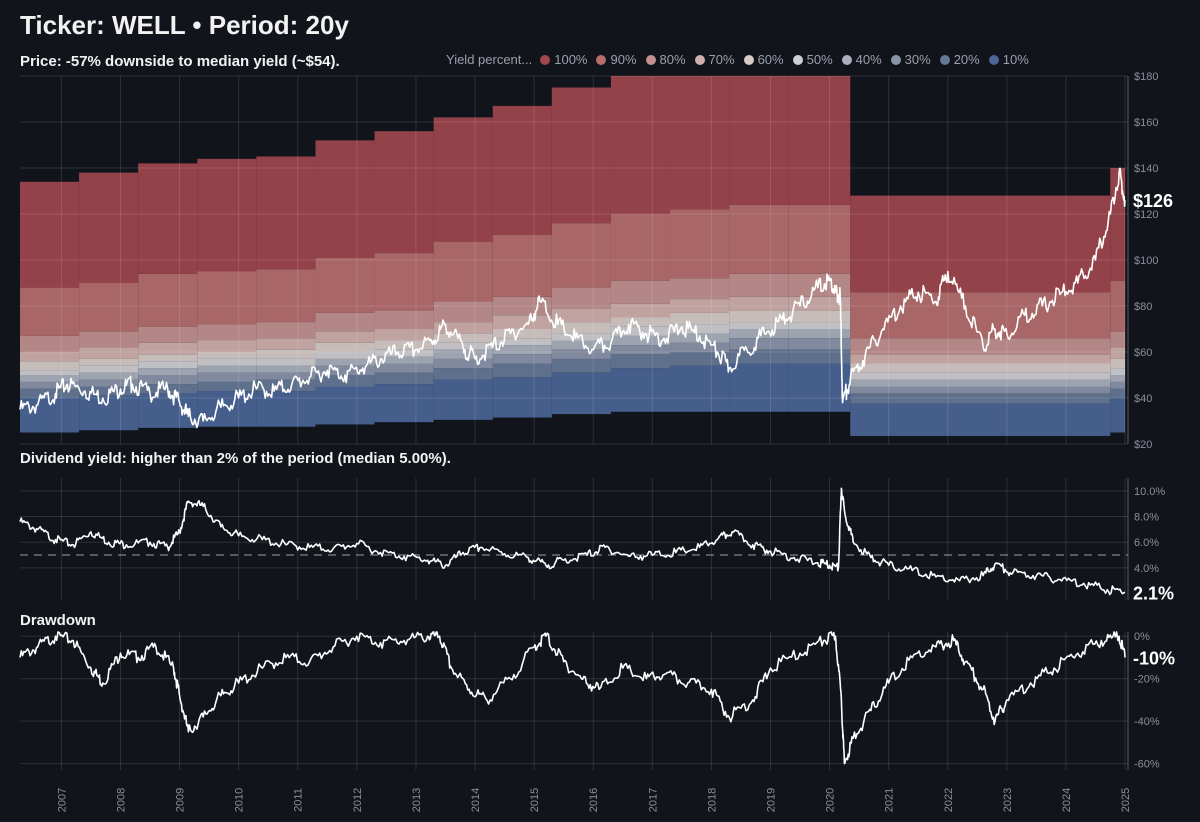  What do you see at coordinates (672, 59) in the screenshot?
I see `legend-label: 80%` at bounding box center [672, 59].